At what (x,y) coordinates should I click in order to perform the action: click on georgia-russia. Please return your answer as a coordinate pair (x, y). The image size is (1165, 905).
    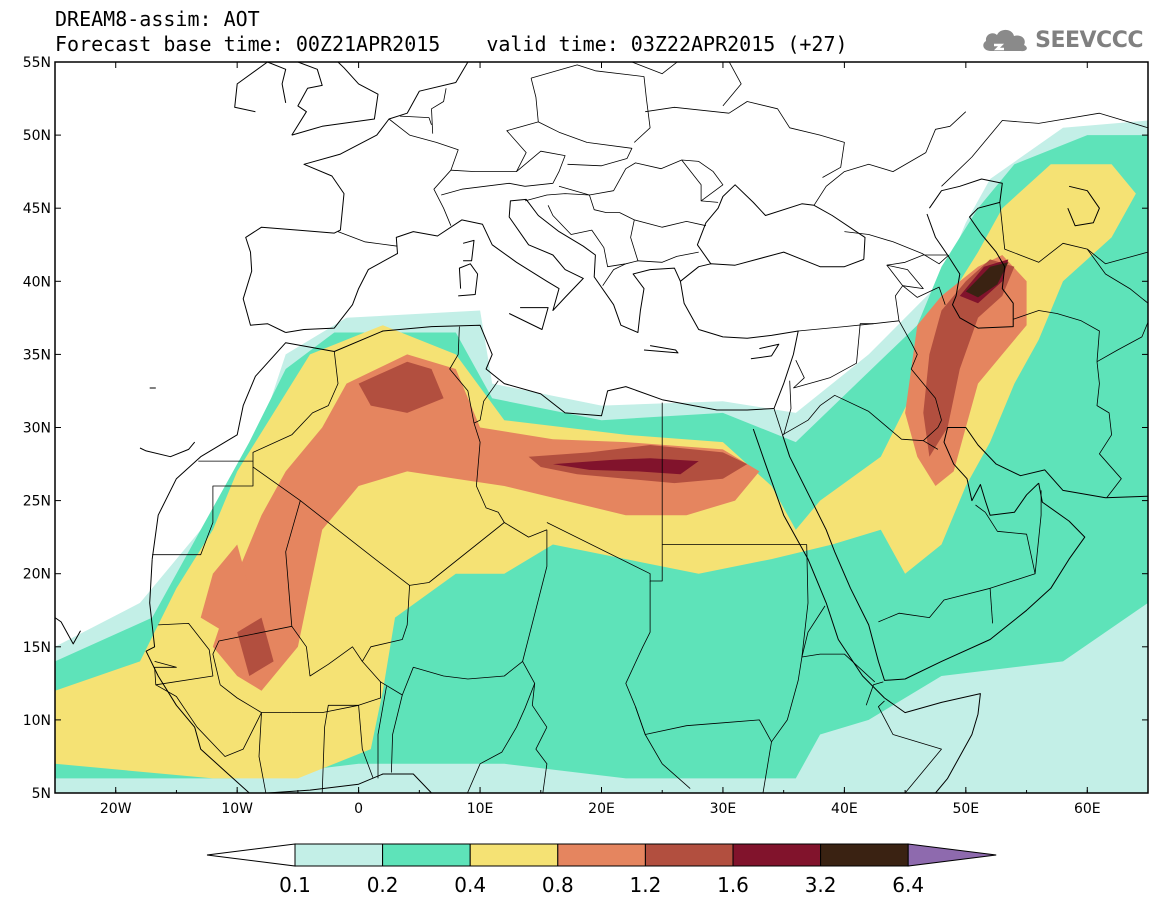
    Looking at the image, I should click on (897, 248).